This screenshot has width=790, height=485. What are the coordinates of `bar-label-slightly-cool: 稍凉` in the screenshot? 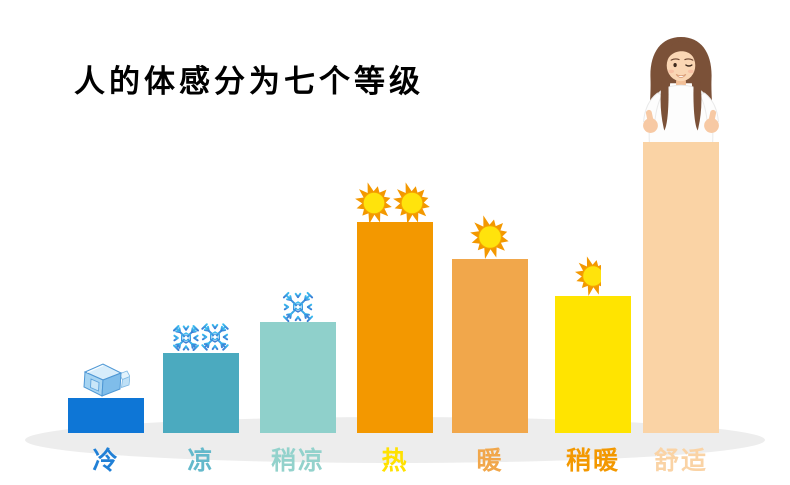 It's located at (297, 461).